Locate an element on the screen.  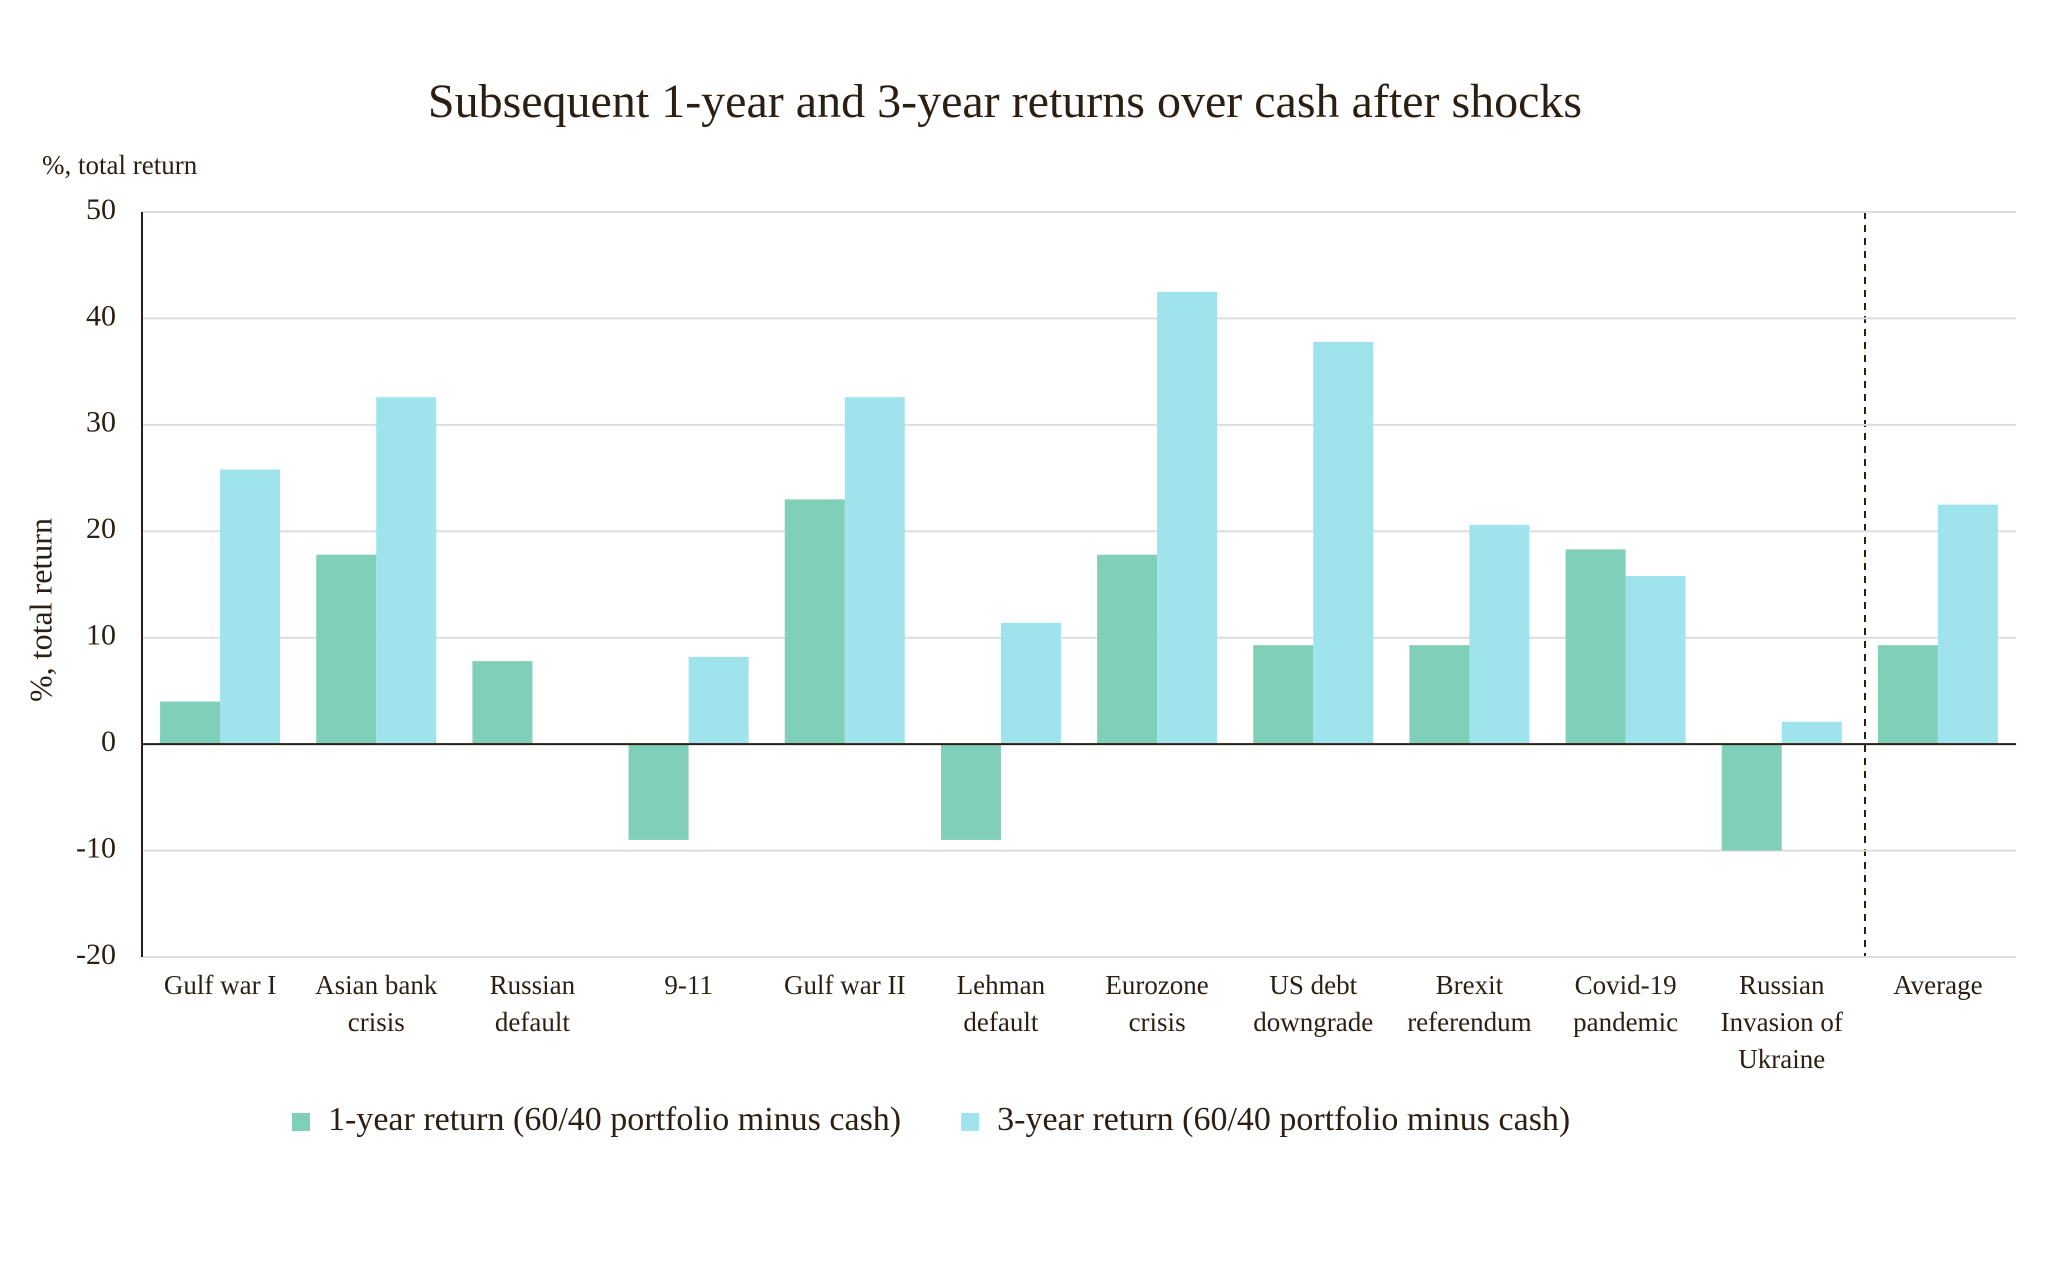
y-tick-label: 30 is located at coordinates (101, 422).